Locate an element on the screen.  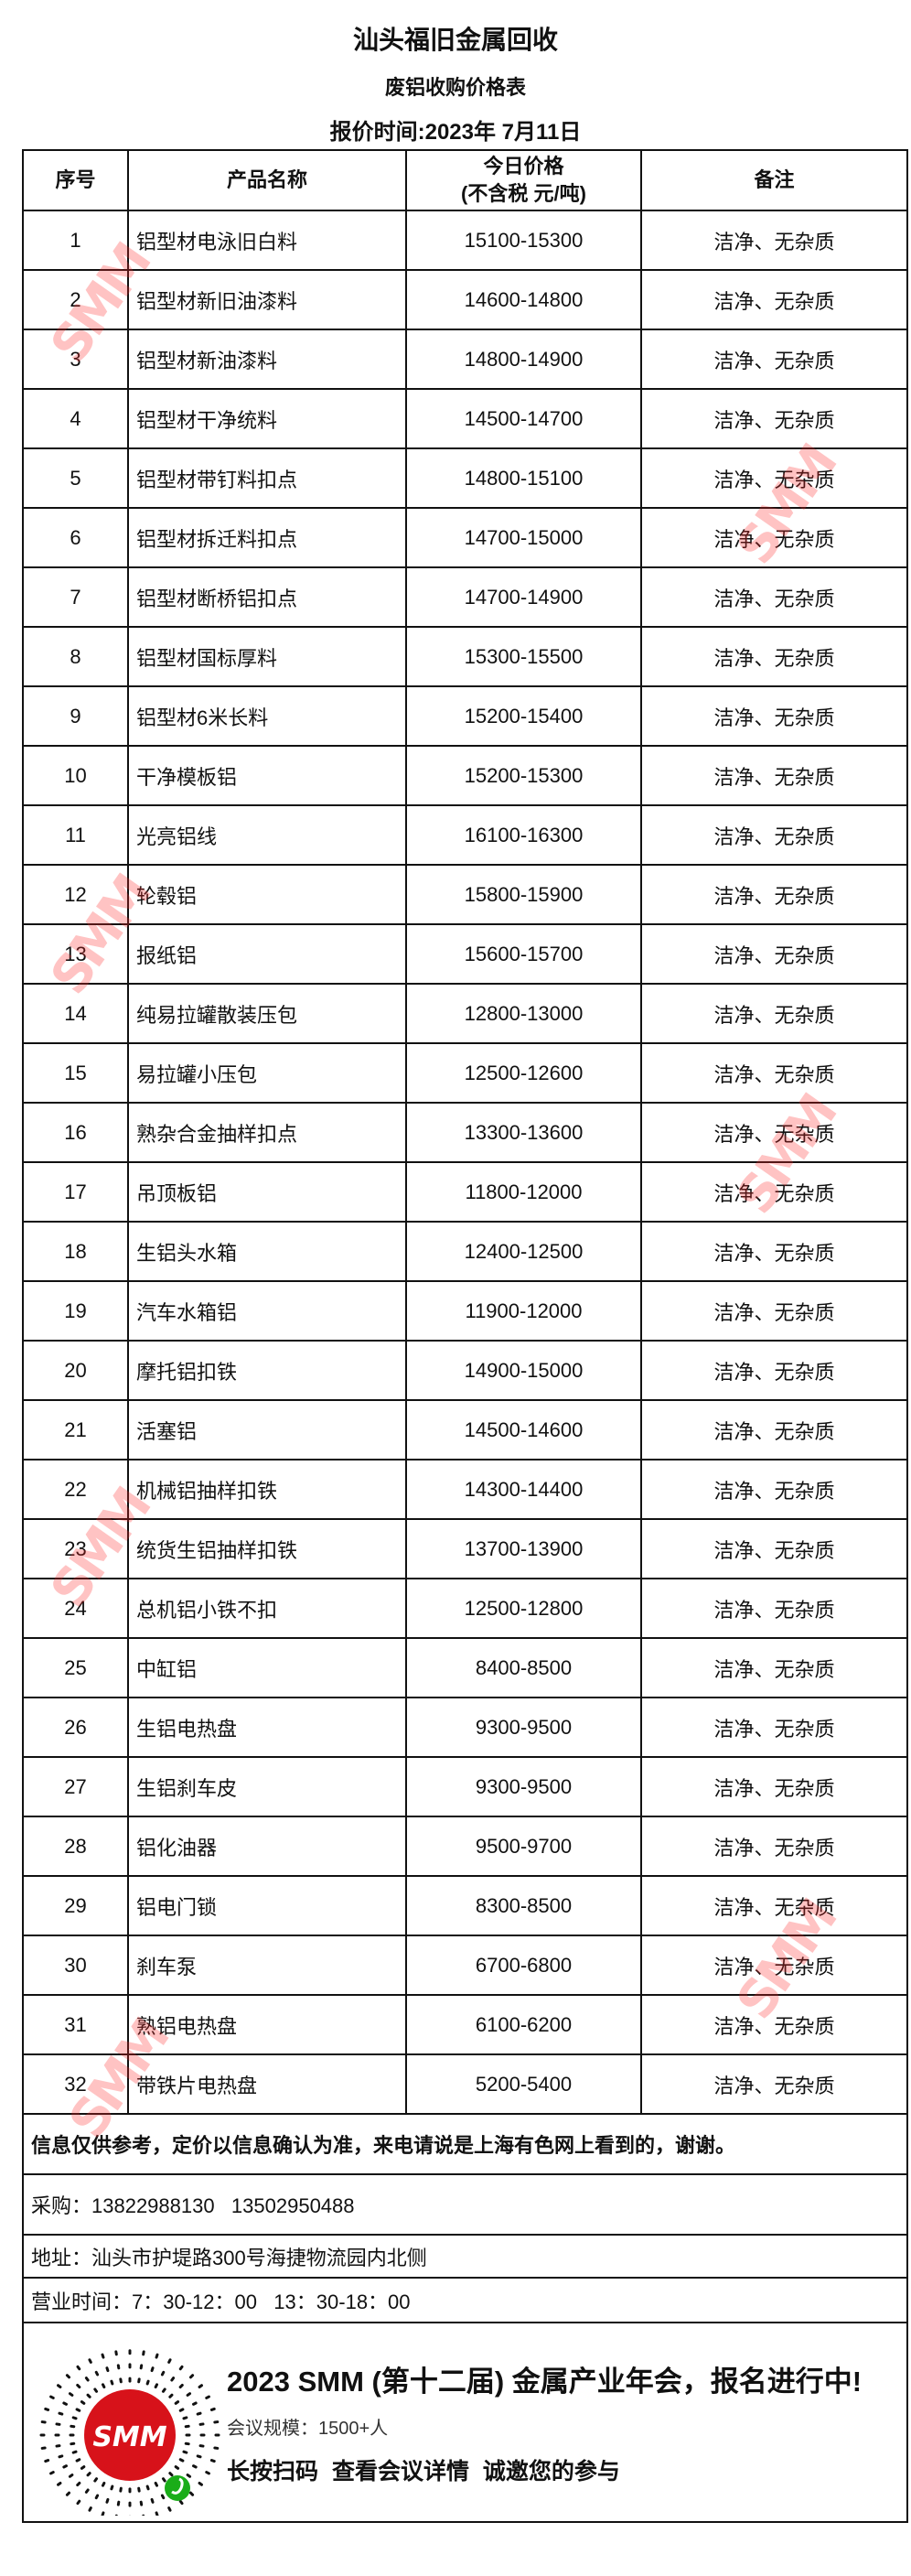
table-row: 15 易拉罐小压包 12500-12600 洁净、无杂质 is located at coordinates (465, 1073).